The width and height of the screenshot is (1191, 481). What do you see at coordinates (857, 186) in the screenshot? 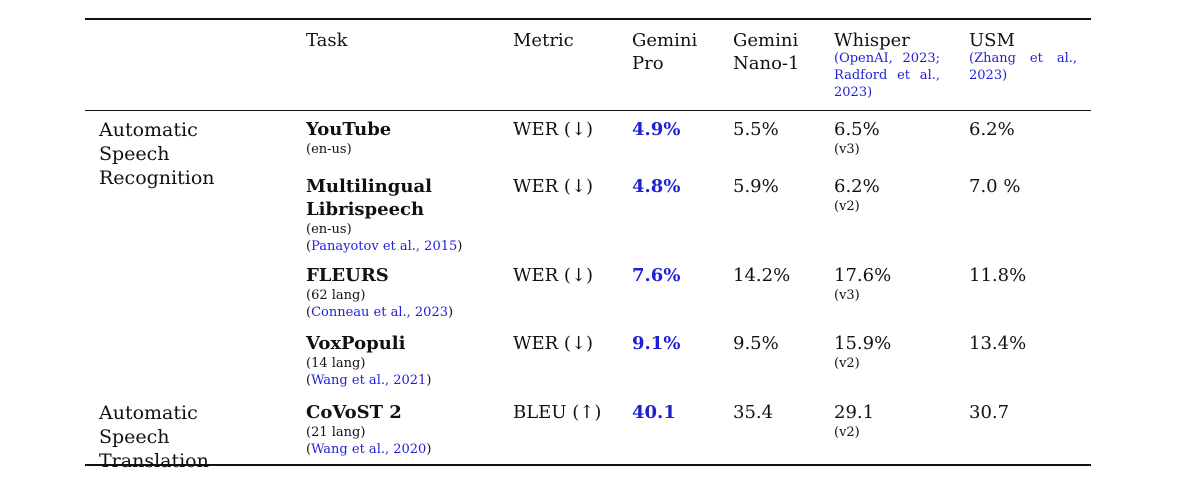
I see `whisper-value: 6.2%` at bounding box center [857, 186].